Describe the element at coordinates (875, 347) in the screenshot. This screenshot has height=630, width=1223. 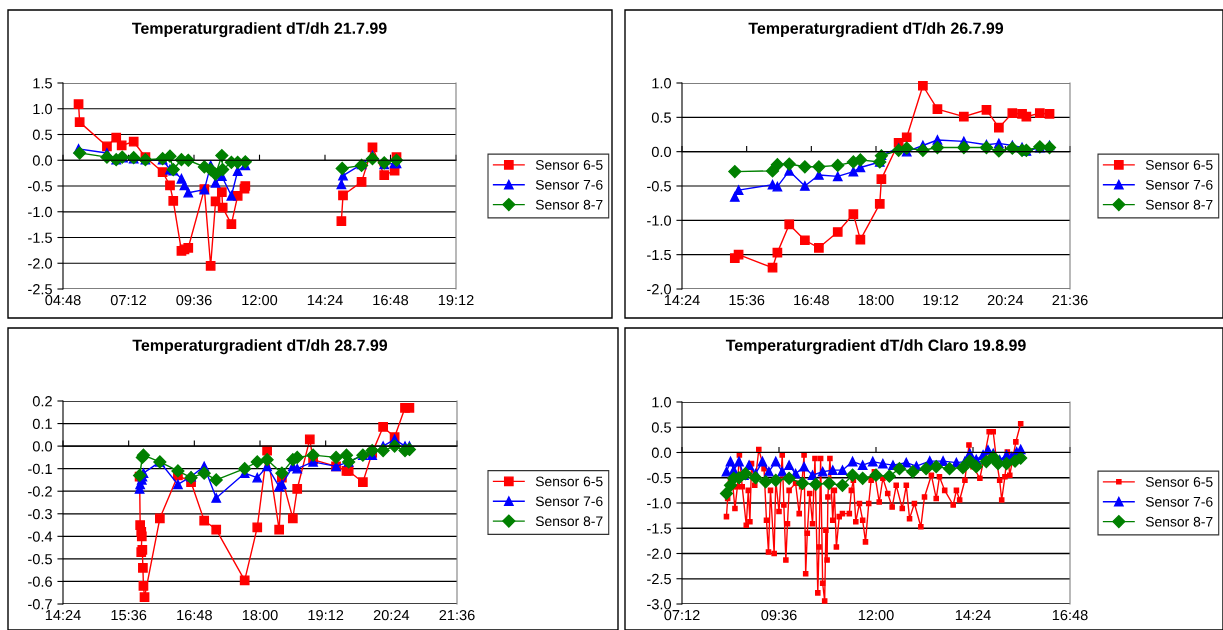
I see `chart-title: Temperaturgradient dT/dh Claro 19.8.99` at that location.